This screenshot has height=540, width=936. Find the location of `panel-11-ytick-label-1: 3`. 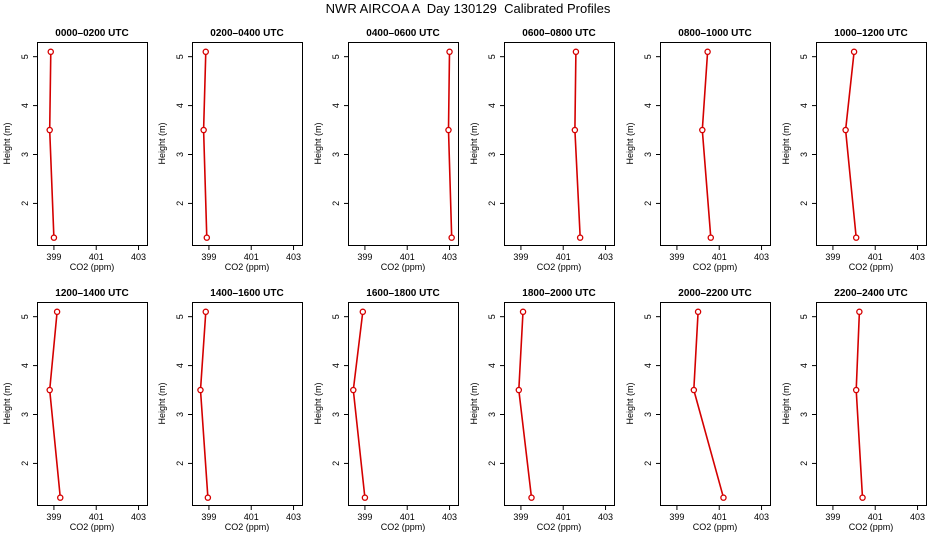

panel-11-ytick-label-1: 3 is located at coordinates (648, 414).